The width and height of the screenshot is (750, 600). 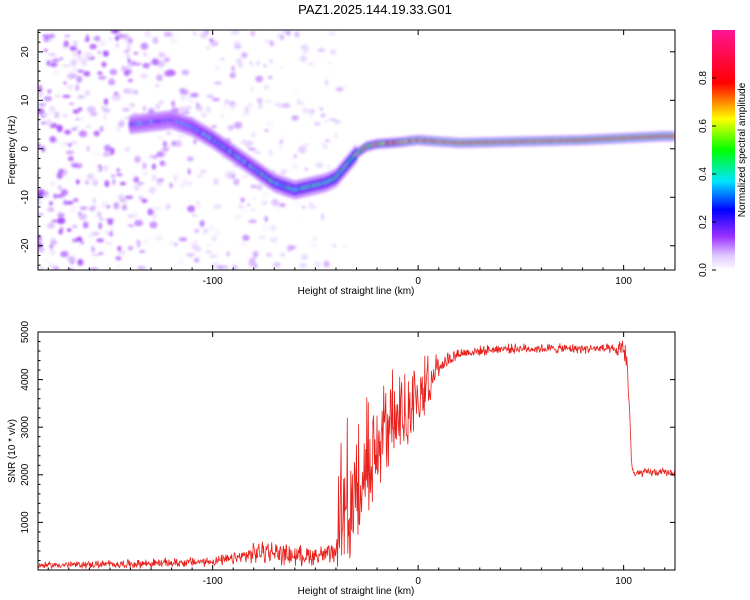 What do you see at coordinates (375, 9) in the screenshot?
I see `page-title: PAZ1.2025.144.19.33.G01` at bounding box center [375, 9].